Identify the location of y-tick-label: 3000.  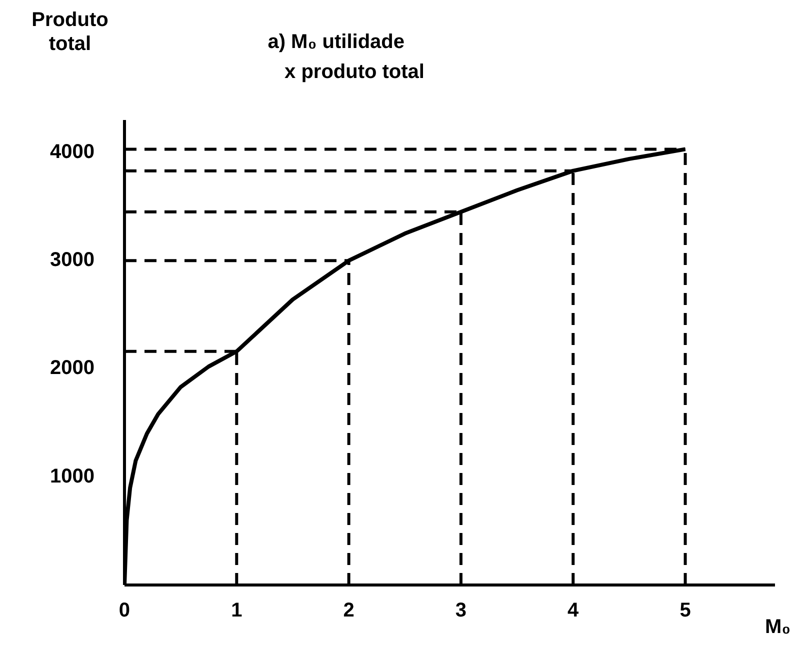
(72, 260).